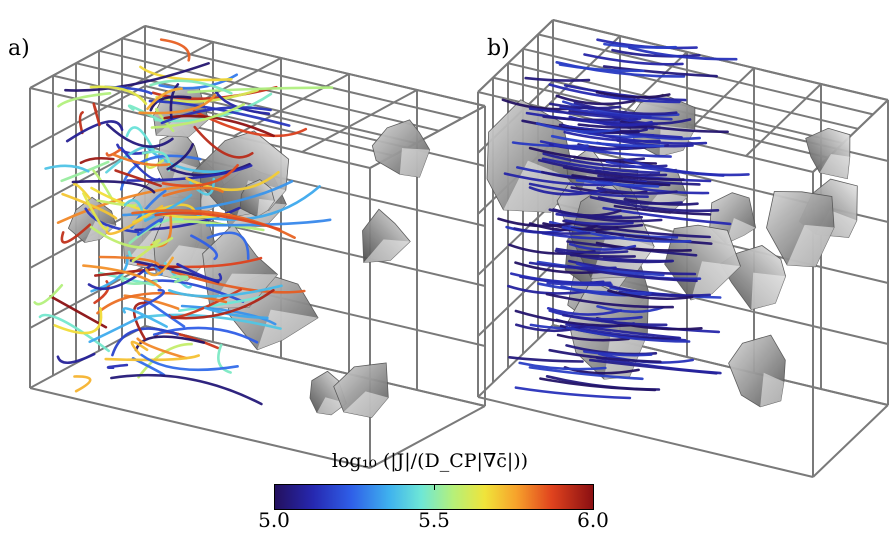  What do you see at coordinates (430, 461) in the screenshot?
I see `colorbar-title: log₁₀ (|J|/(D_CP|∇c̄|))` at bounding box center [430, 461].